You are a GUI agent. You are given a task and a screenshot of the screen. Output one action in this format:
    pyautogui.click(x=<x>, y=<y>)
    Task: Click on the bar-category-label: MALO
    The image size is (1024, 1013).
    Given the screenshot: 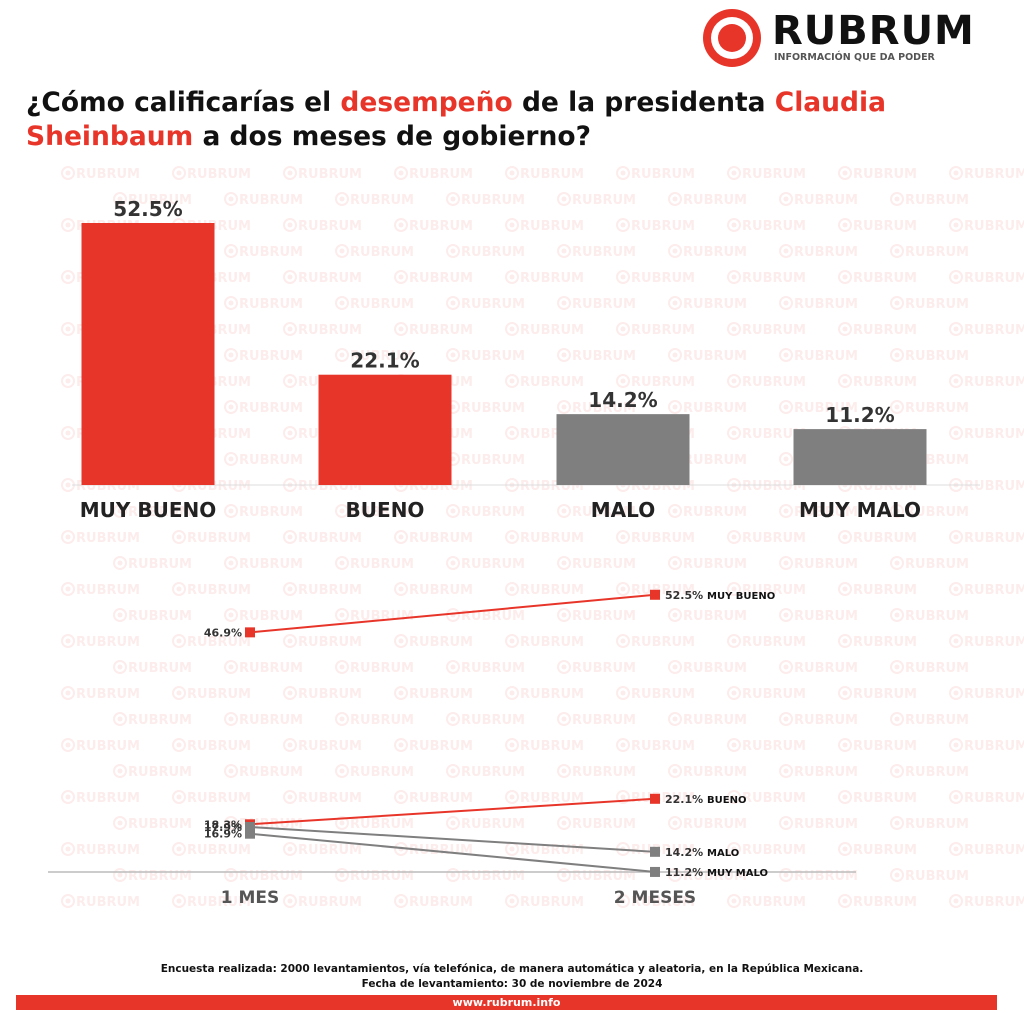 What is the action you would take?
    pyautogui.click(x=623, y=510)
    